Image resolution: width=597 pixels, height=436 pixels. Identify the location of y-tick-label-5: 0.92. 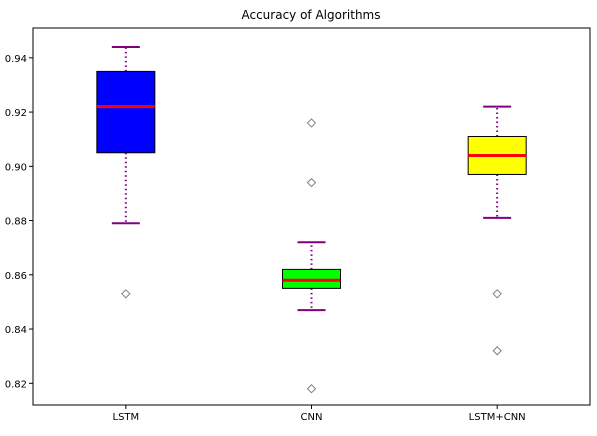
(16, 113).